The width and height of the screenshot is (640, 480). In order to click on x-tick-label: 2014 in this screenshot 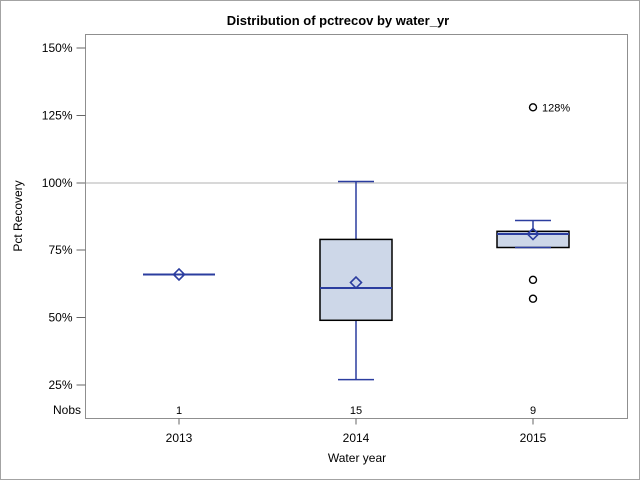, I will do `click(356, 438)`.